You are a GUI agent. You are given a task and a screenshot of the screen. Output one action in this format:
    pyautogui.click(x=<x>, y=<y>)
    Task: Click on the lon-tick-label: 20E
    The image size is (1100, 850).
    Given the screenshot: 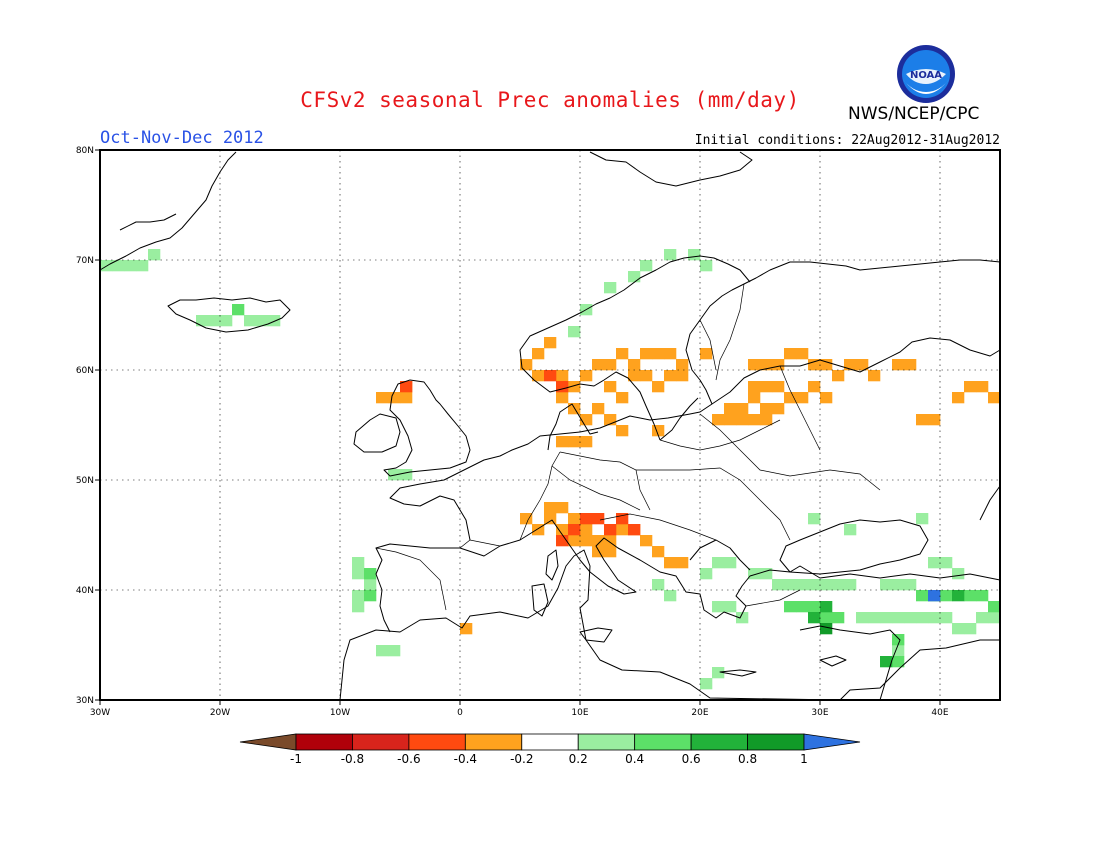 What is the action you would take?
    pyautogui.click(x=699, y=713)
    